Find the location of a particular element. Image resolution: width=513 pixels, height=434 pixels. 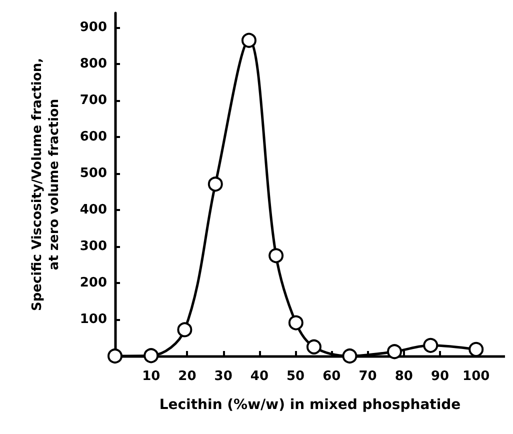

x-tick-label: 60 is located at coordinates (331, 376).